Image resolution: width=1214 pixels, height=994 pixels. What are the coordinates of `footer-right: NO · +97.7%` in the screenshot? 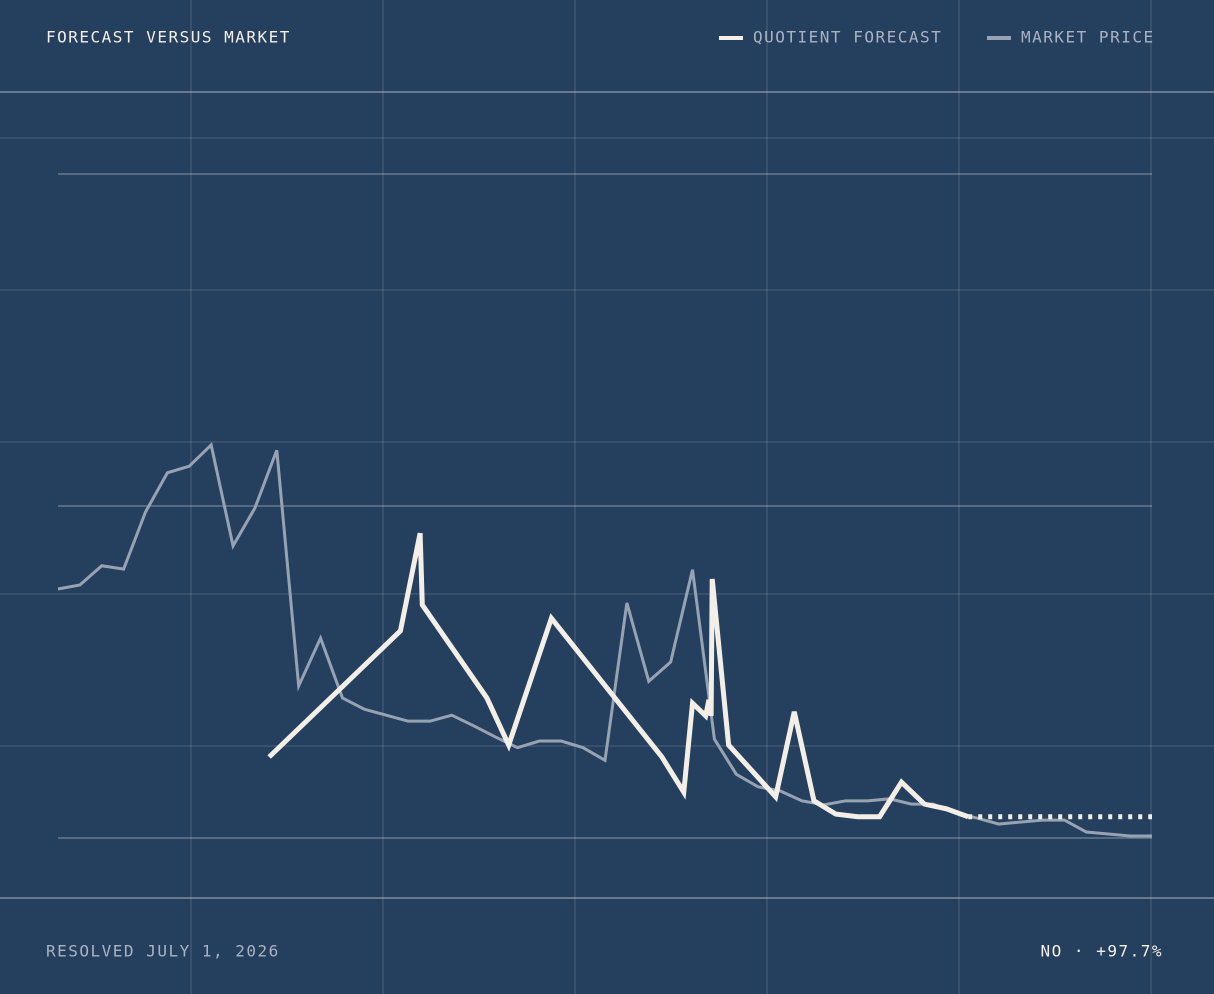 It's located at (1102, 951).